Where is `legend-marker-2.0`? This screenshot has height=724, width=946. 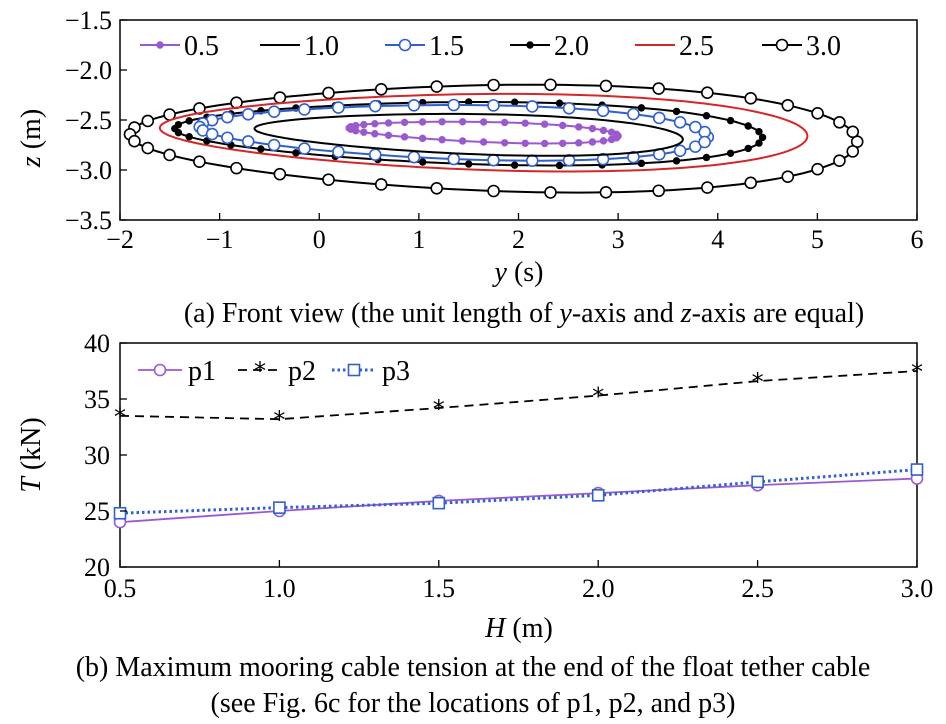 legend-marker-2.0 is located at coordinates (530, 45).